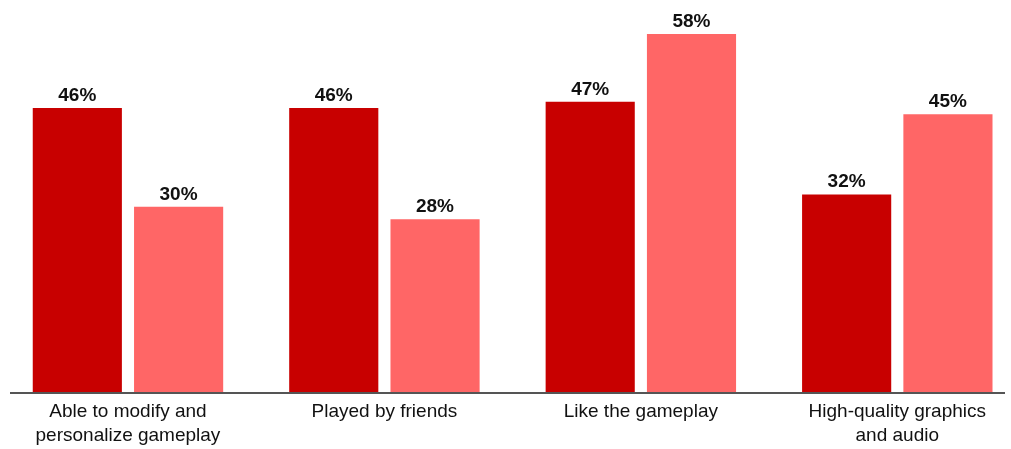 The image size is (1011, 449). What do you see at coordinates (178, 193) in the screenshot?
I see `data-label: 30%` at bounding box center [178, 193].